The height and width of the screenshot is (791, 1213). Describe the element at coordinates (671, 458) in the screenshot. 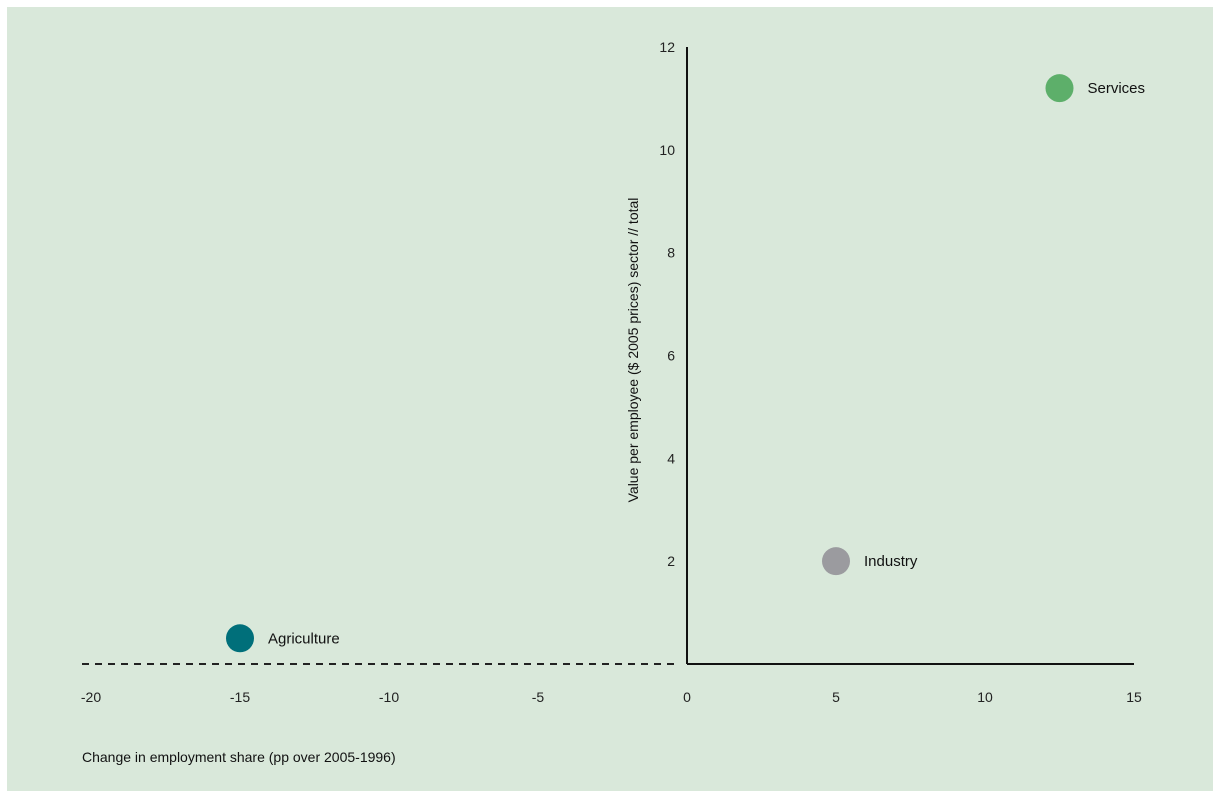

I see `y-tick-label: 4` at that location.